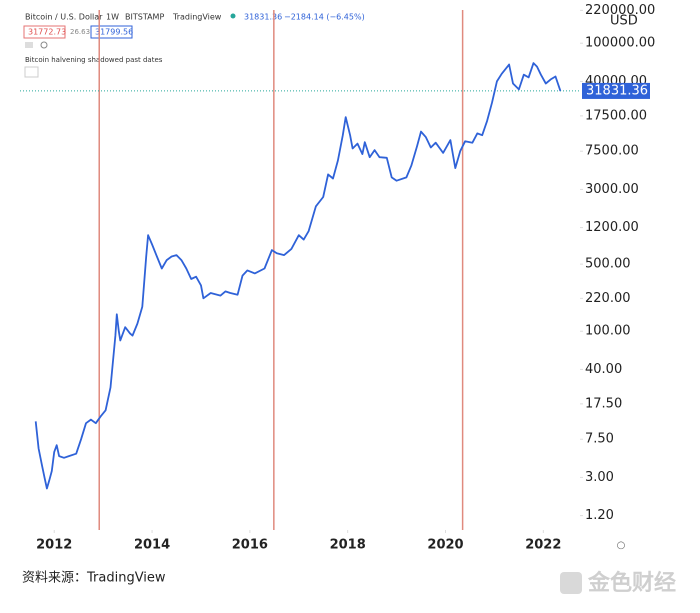  I want to click on status-dot, so click(233, 16).